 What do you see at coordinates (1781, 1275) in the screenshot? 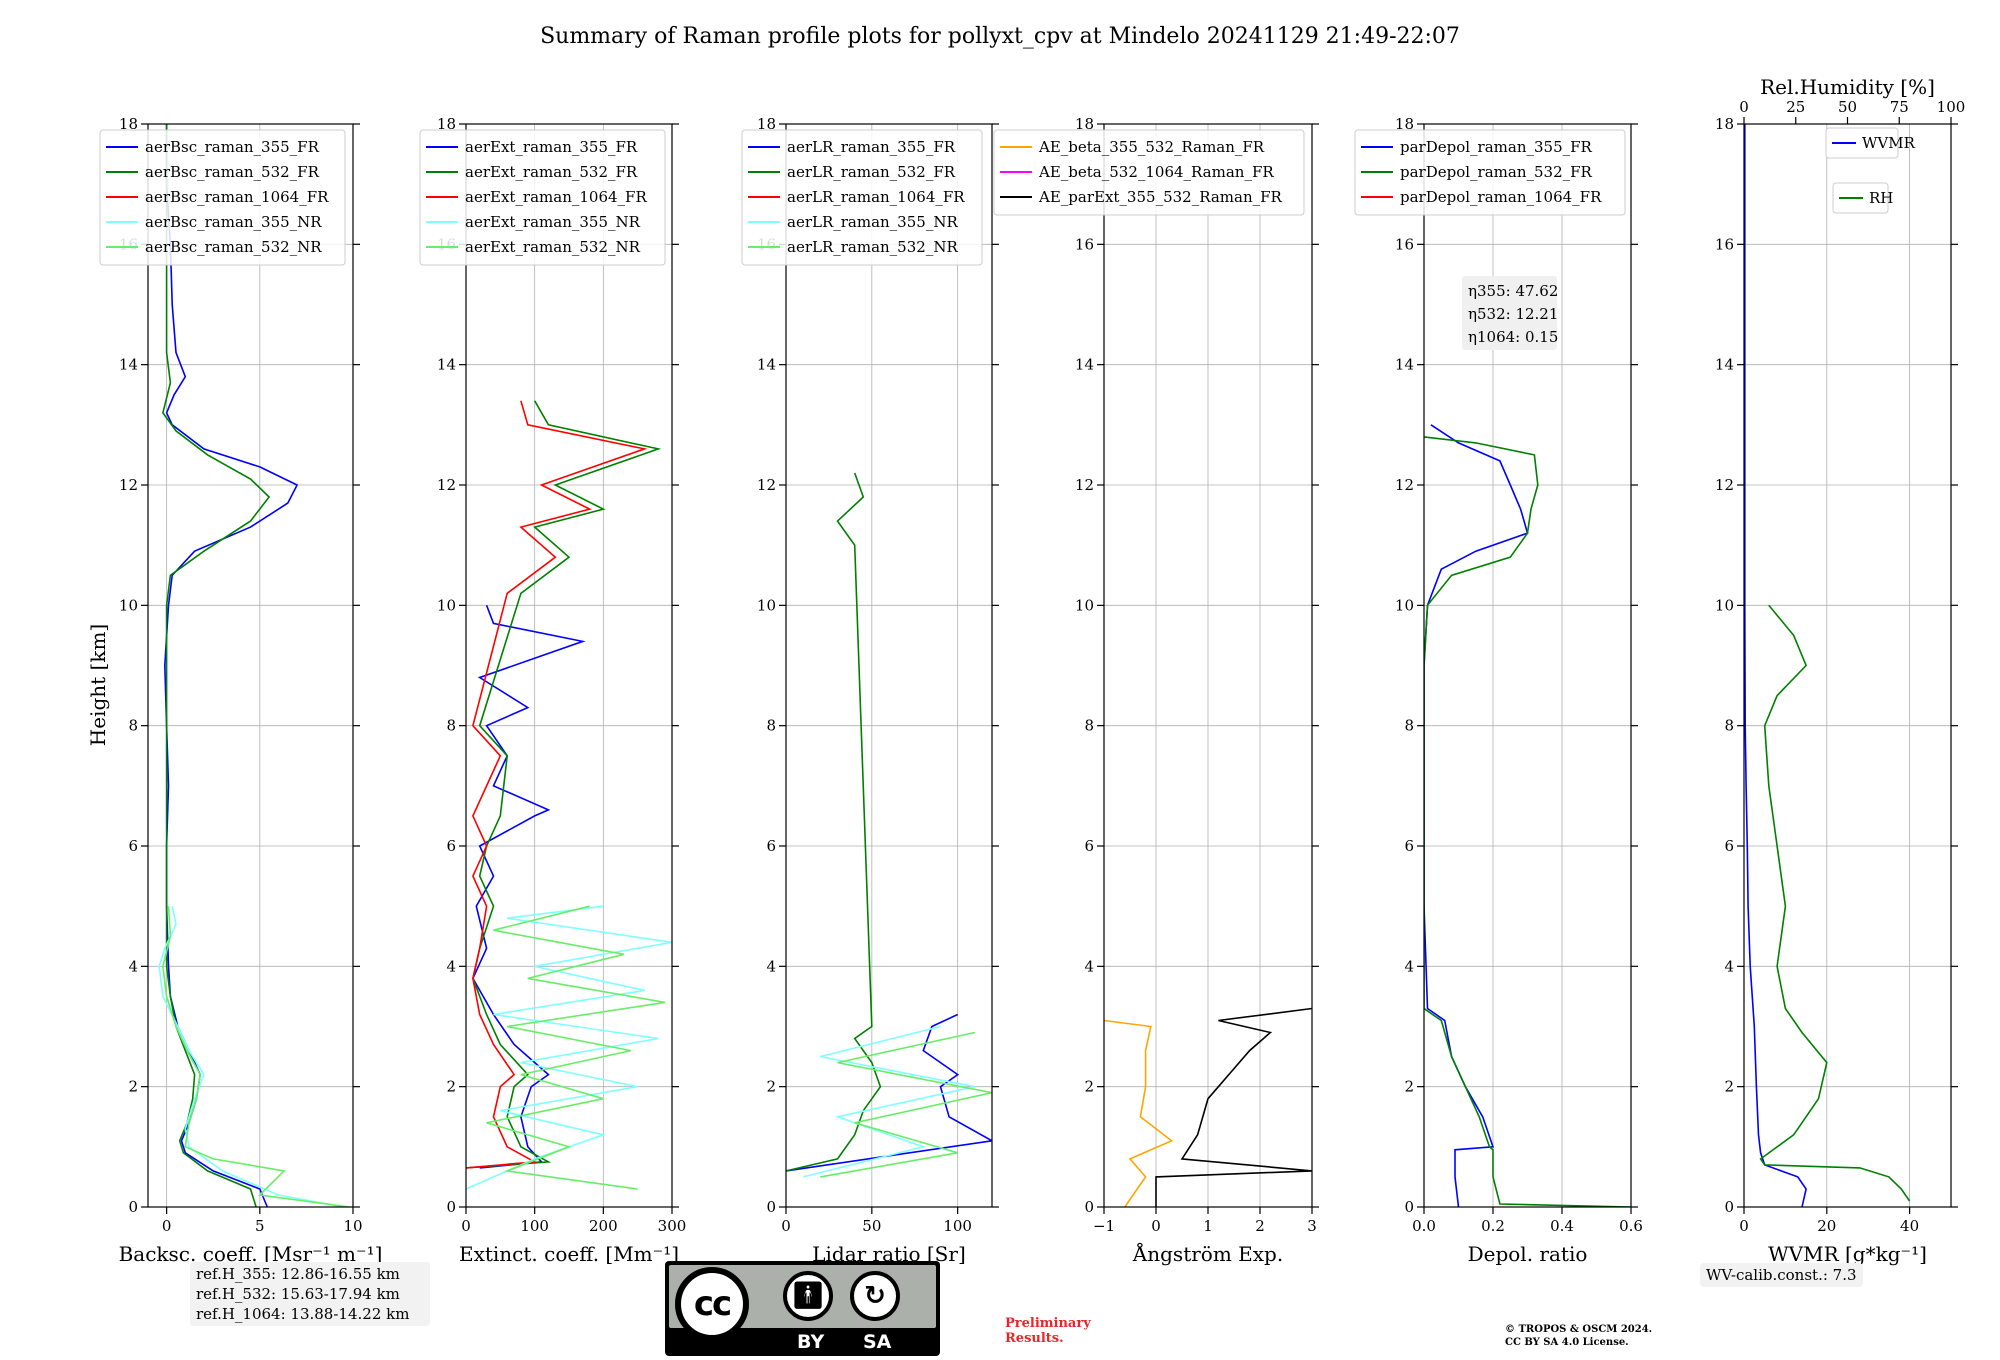
I see `wv-calibration-box: WV-calib.const.: 7.3` at bounding box center [1781, 1275].